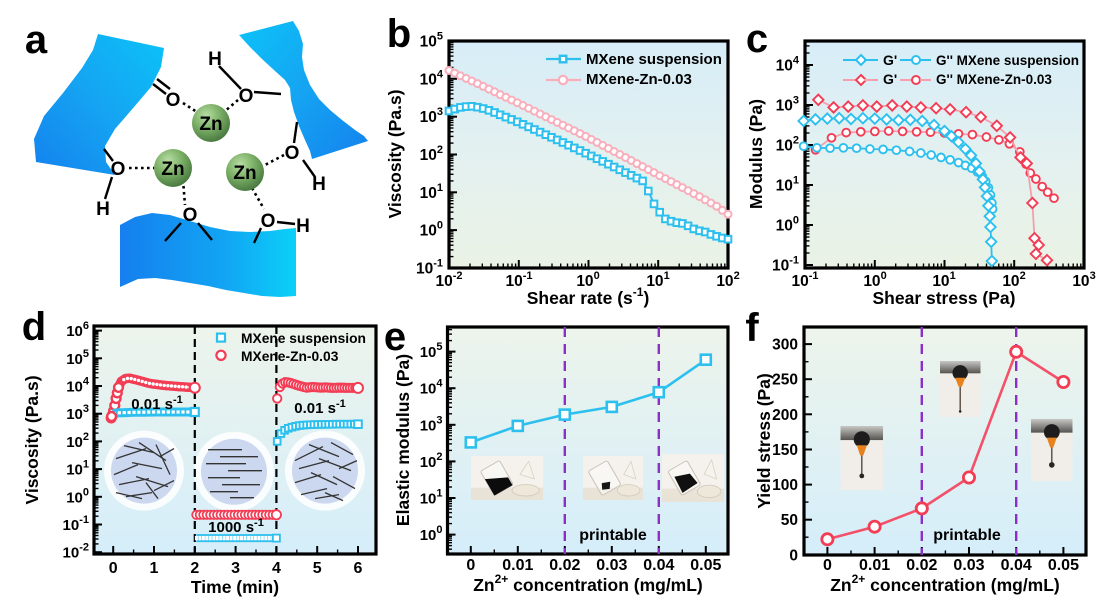 This screenshot has height=607, width=1119. I want to click on svg-text: G'' MXene-Zn-0.03, so click(994, 79).